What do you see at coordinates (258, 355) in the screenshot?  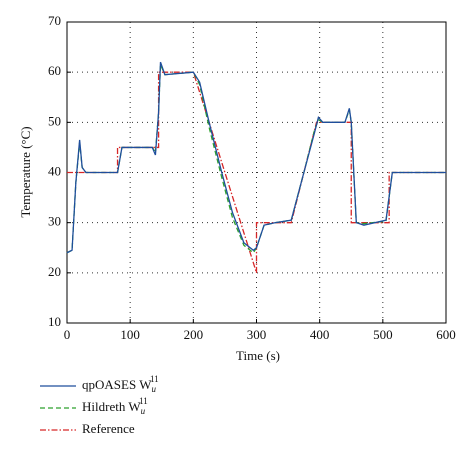 I see `x-axis-label: Time (s)` at bounding box center [258, 355].